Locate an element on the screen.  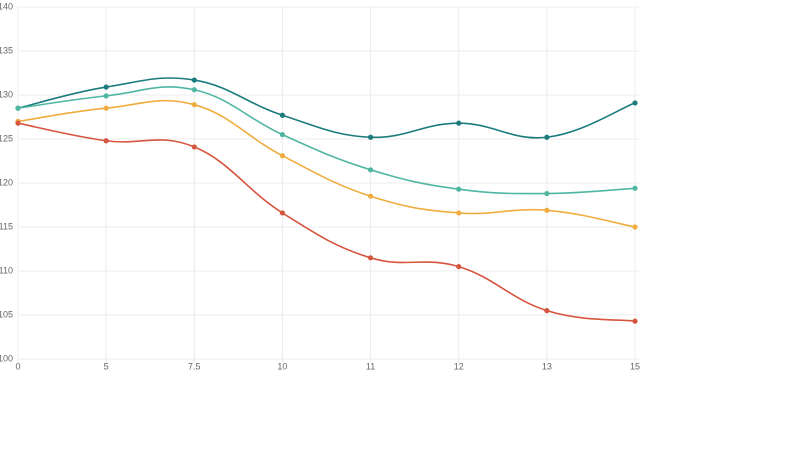
y-tick-label: 120 is located at coordinates (6, 182).